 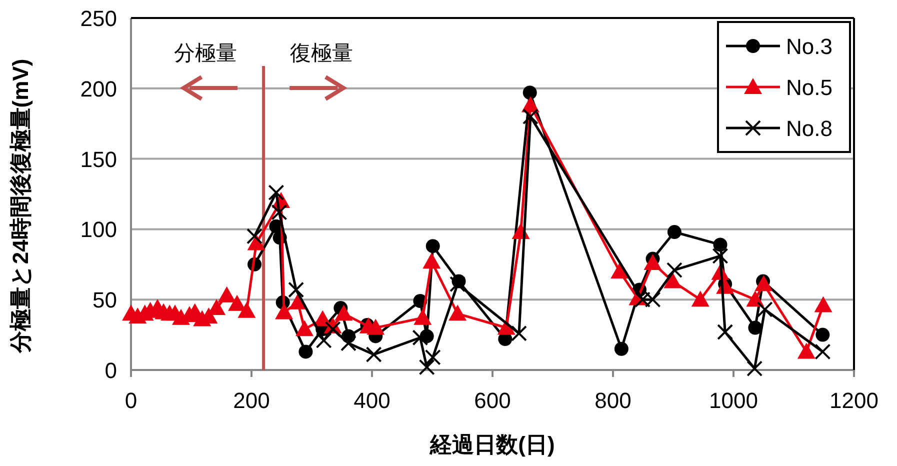 I want to click on x-tick-label: 200, so click(x=251, y=400).